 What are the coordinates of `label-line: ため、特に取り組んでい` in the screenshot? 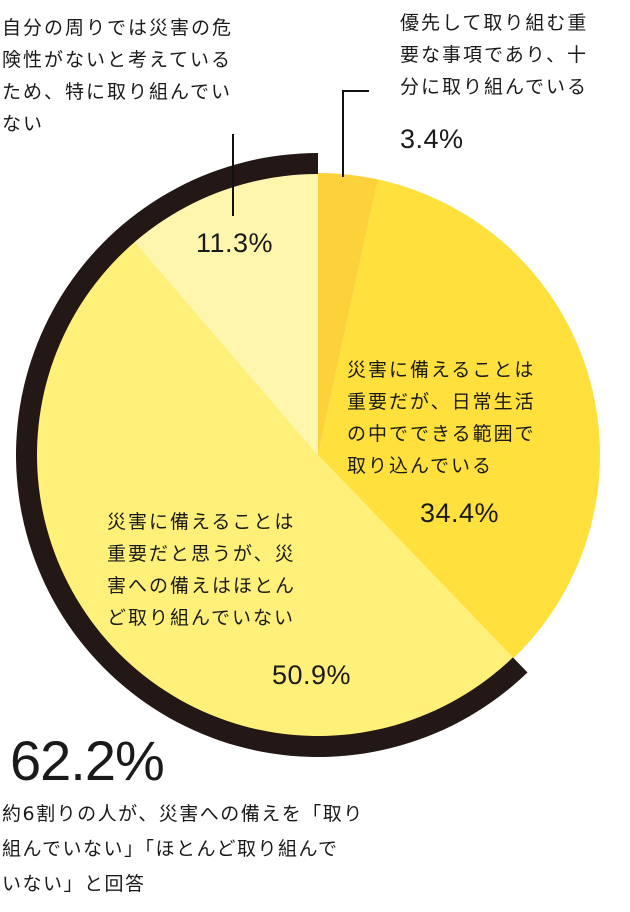 It's located at (117, 92).